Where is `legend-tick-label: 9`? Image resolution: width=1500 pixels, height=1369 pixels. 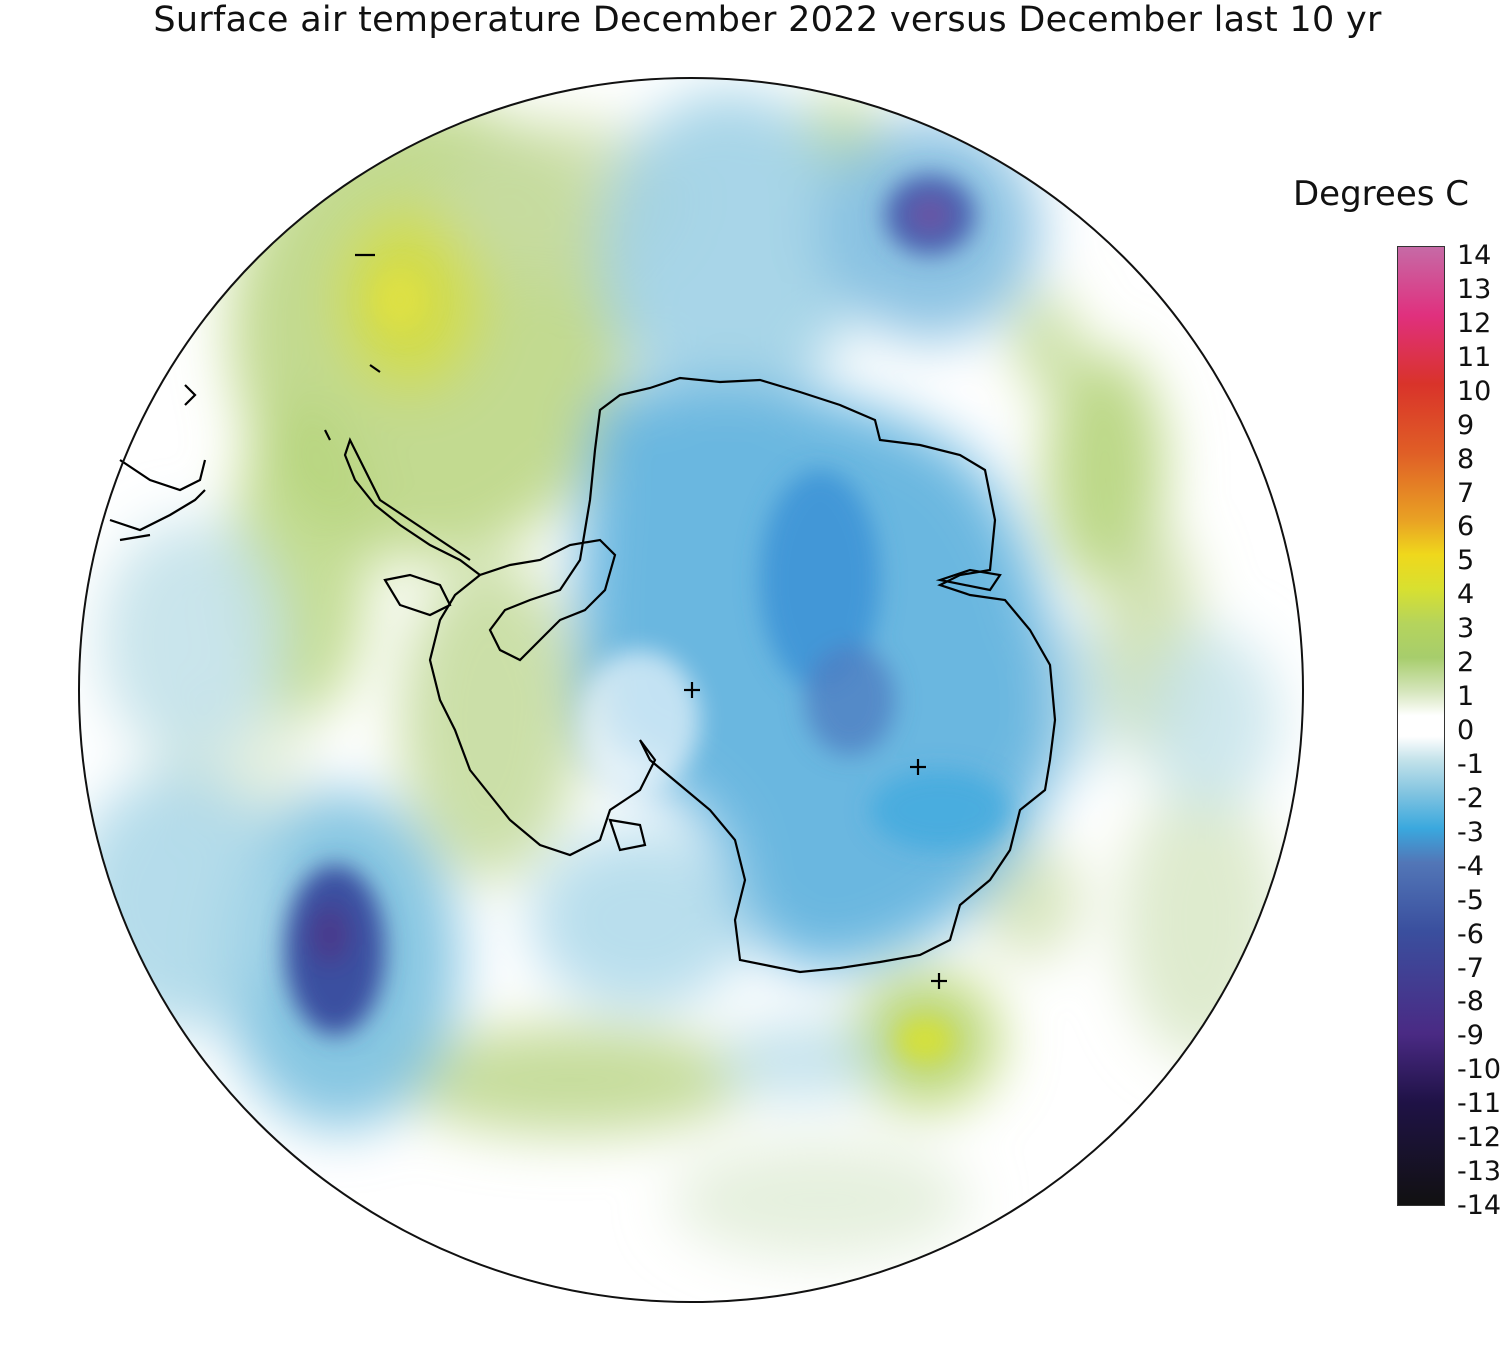 legend-tick-label: 9 is located at coordinates (1466, 425).